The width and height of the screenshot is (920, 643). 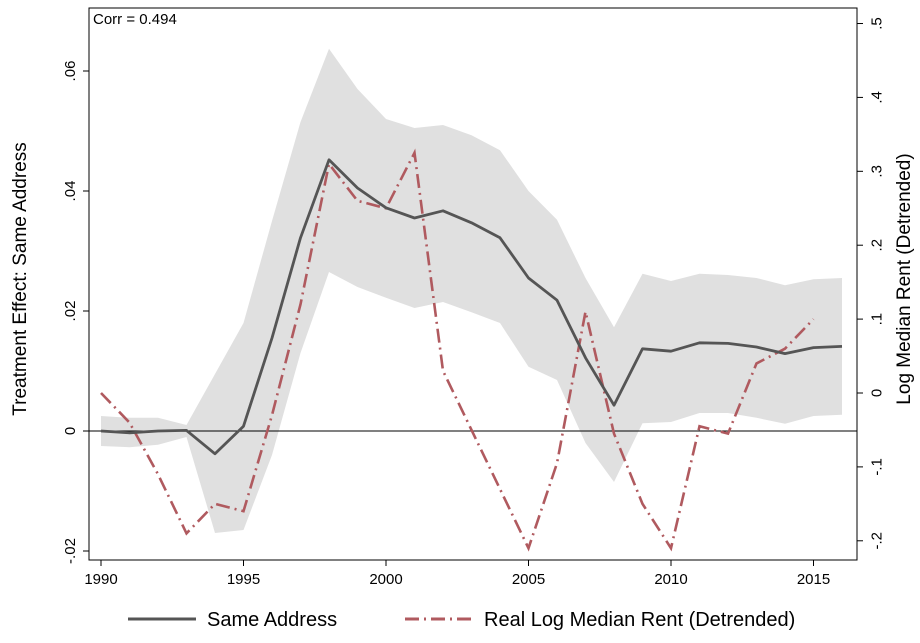 I want to click on y-tick-label: .06, so click(x=70, y=71).